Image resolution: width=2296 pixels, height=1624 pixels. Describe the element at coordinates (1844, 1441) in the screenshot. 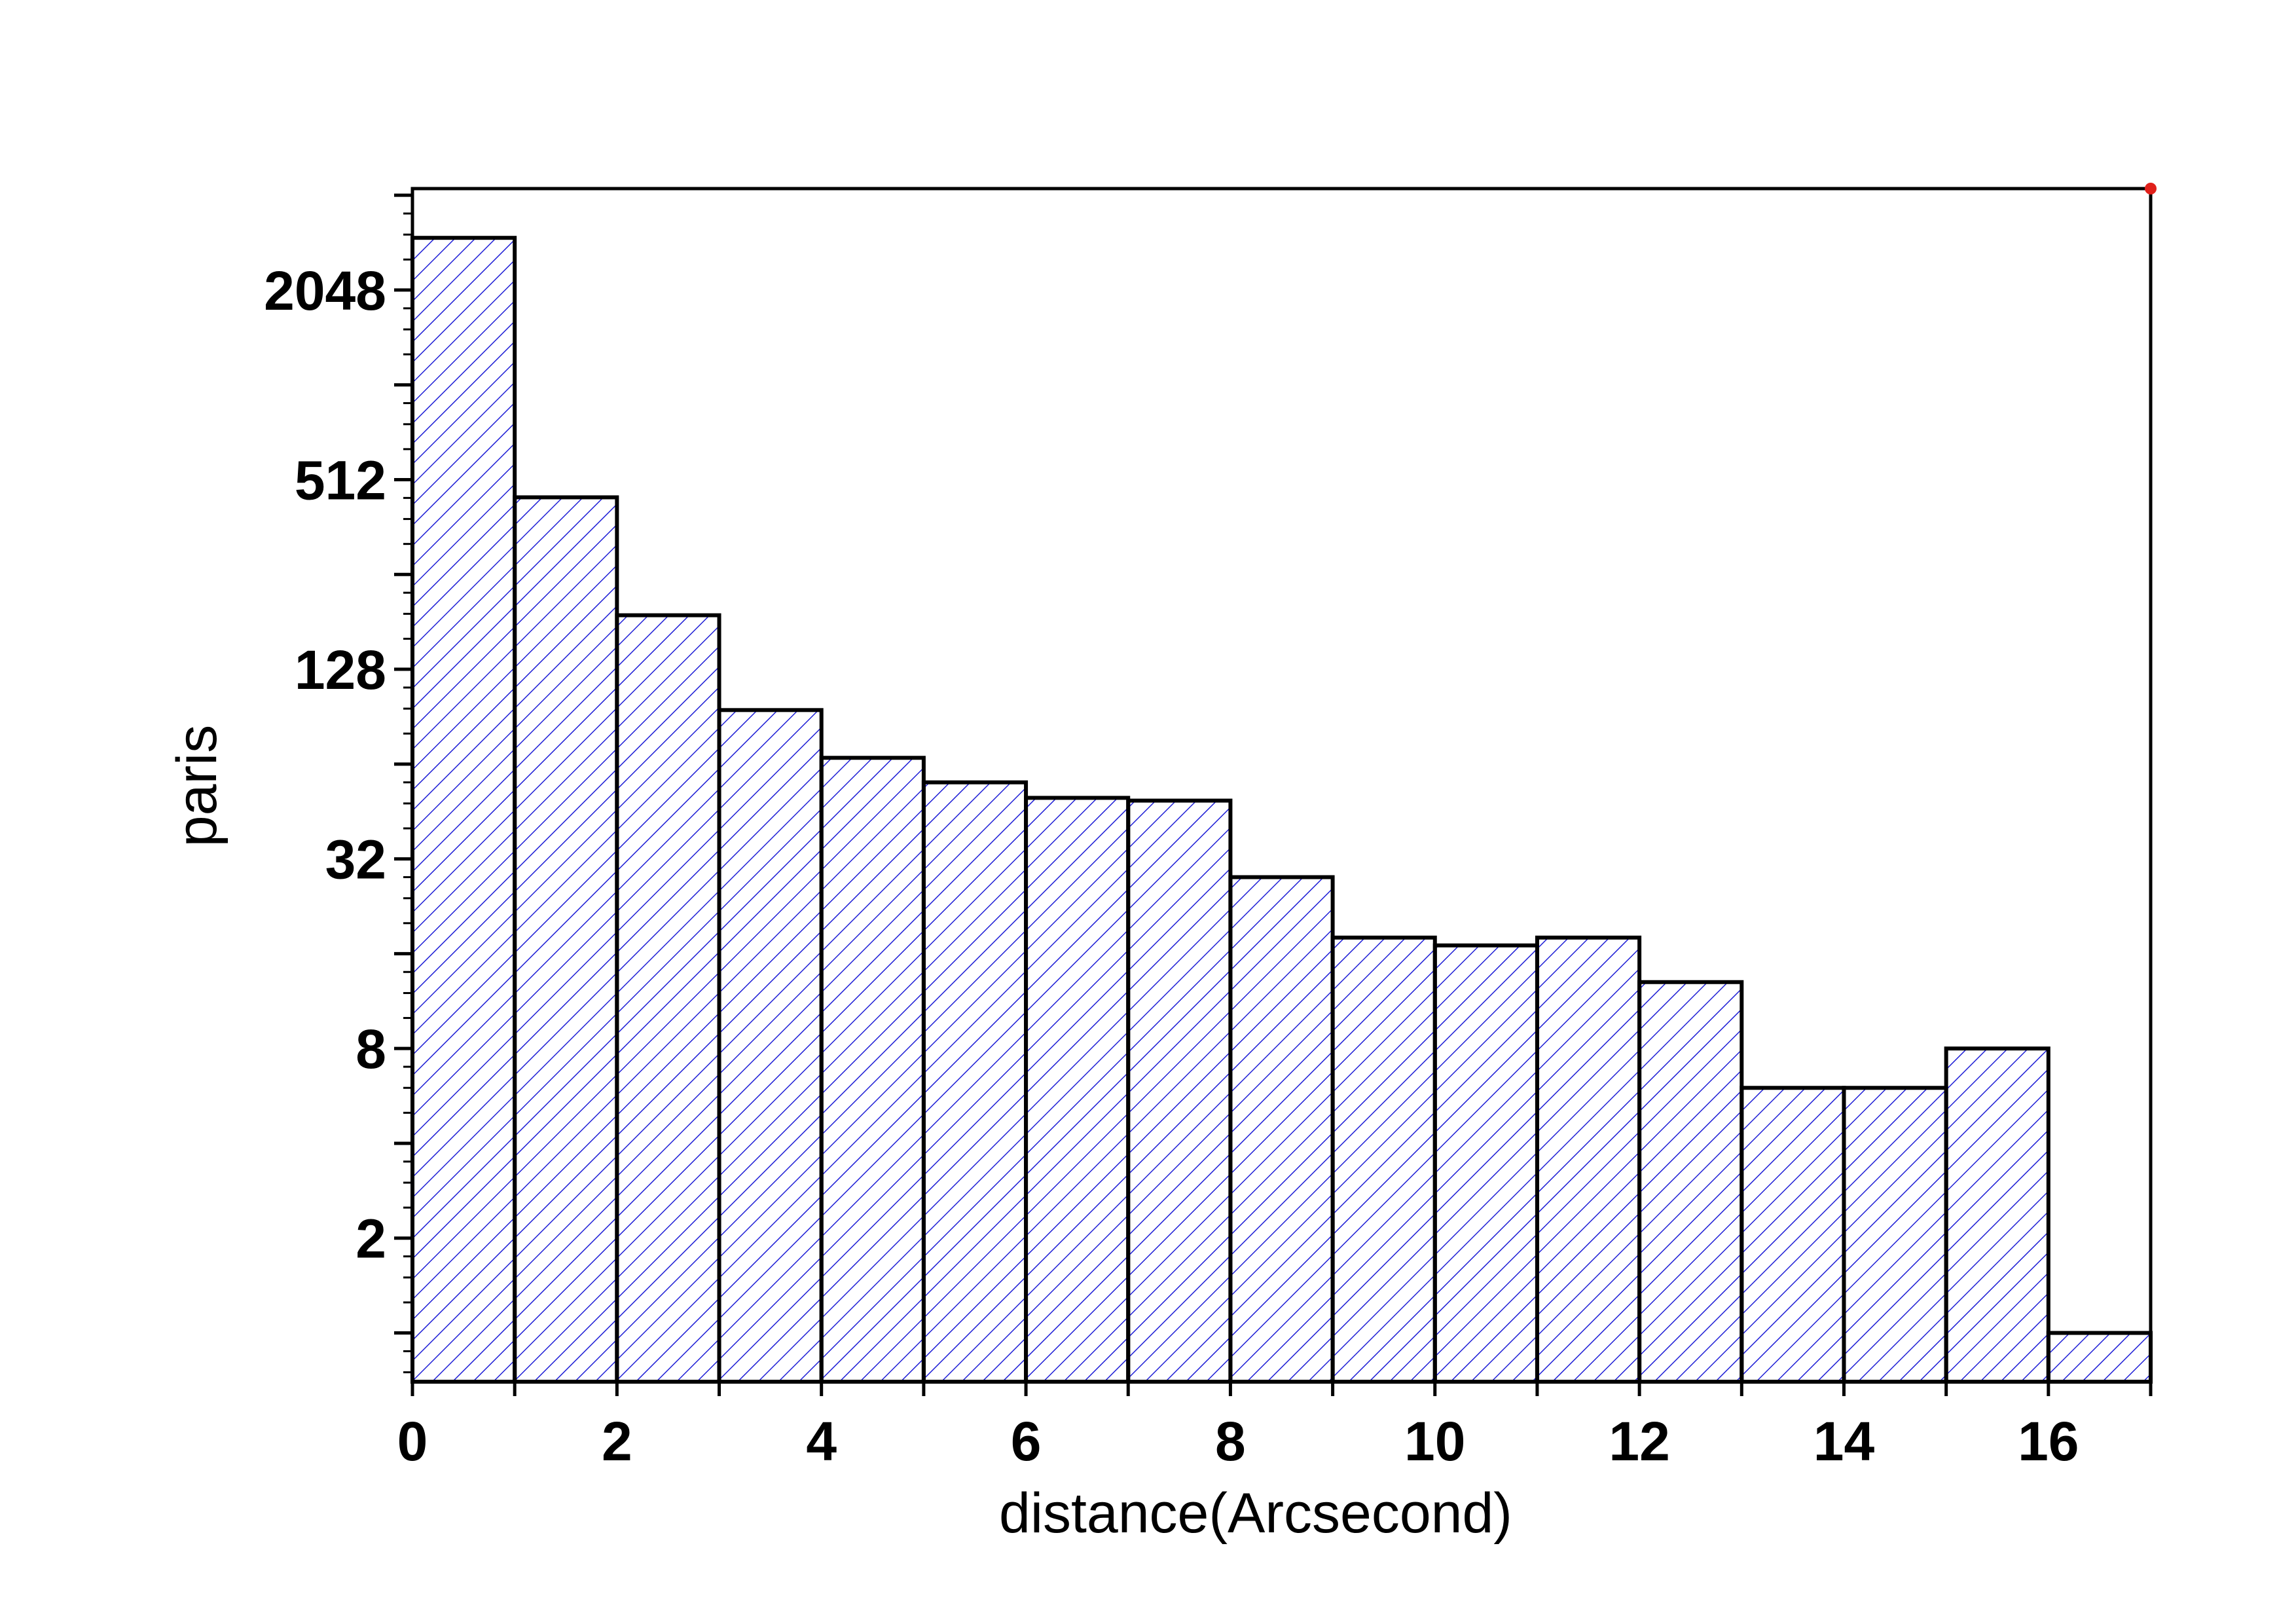

I see `x-tick-label: 14` at that location.